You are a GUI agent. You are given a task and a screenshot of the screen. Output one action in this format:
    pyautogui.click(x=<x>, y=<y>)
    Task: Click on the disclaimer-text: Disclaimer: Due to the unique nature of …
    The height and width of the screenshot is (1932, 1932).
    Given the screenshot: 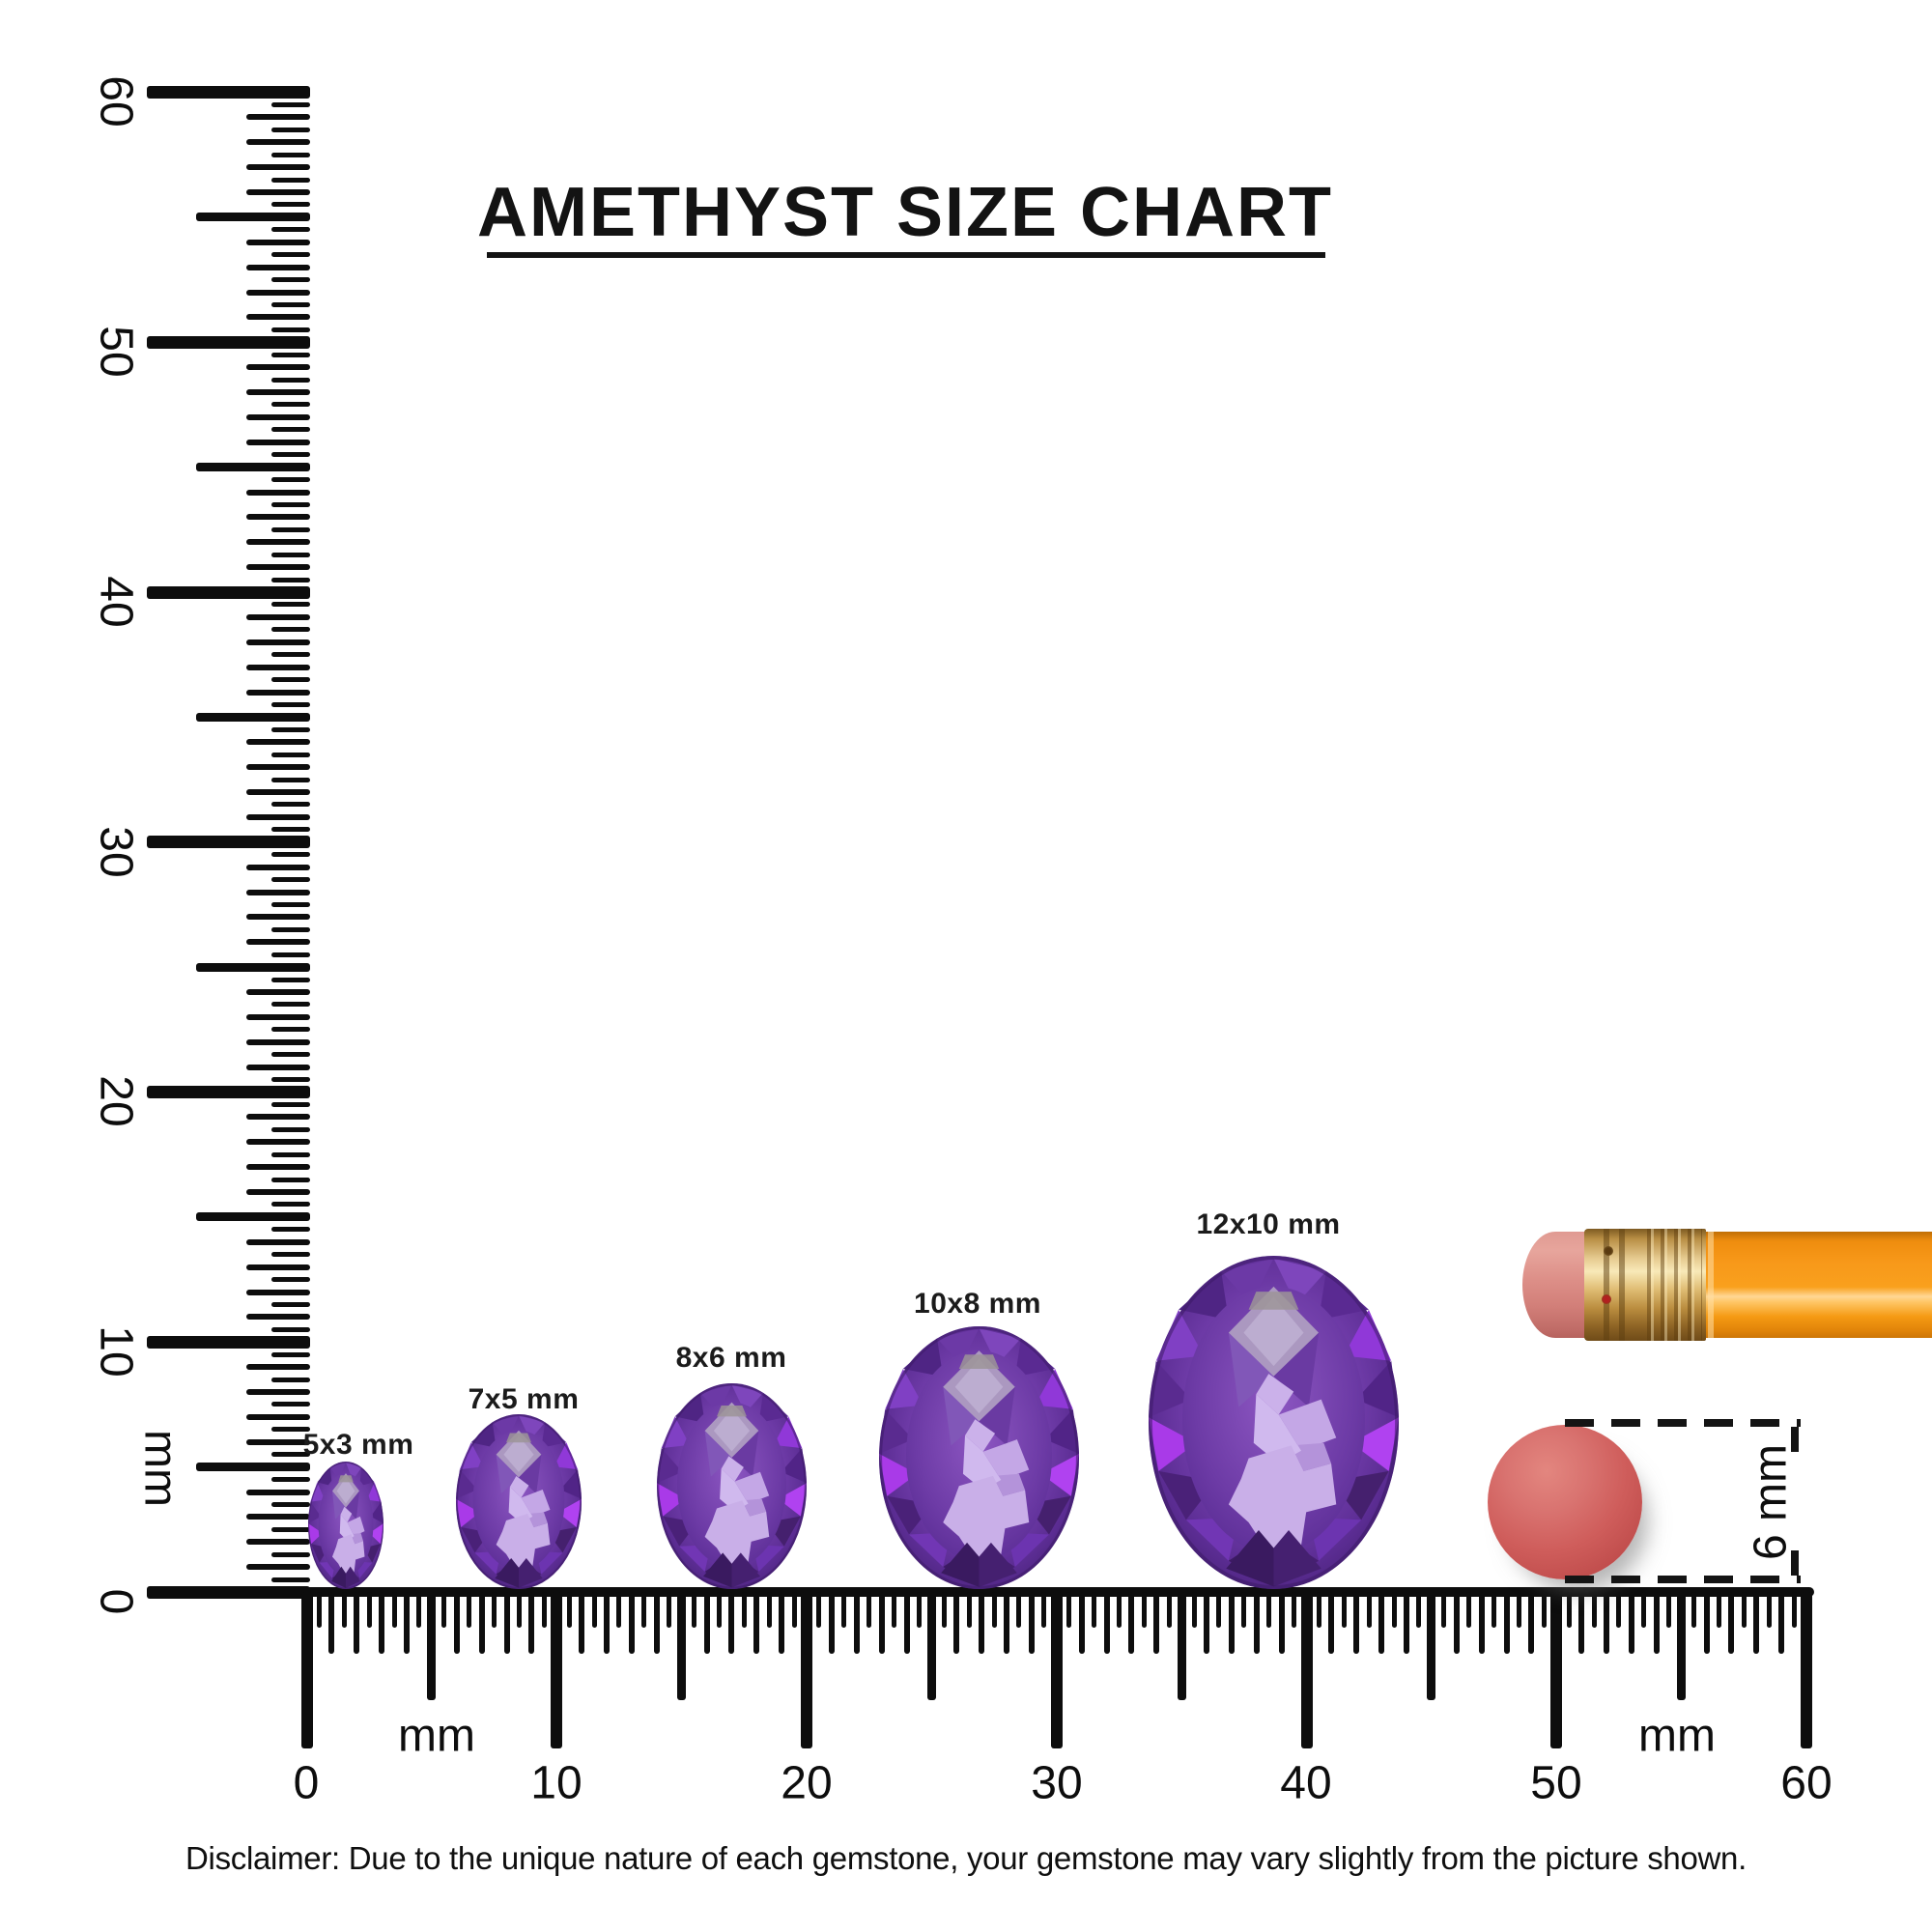 What is the action you would take?
    pyautogui.click(x=966, y=1858)
    